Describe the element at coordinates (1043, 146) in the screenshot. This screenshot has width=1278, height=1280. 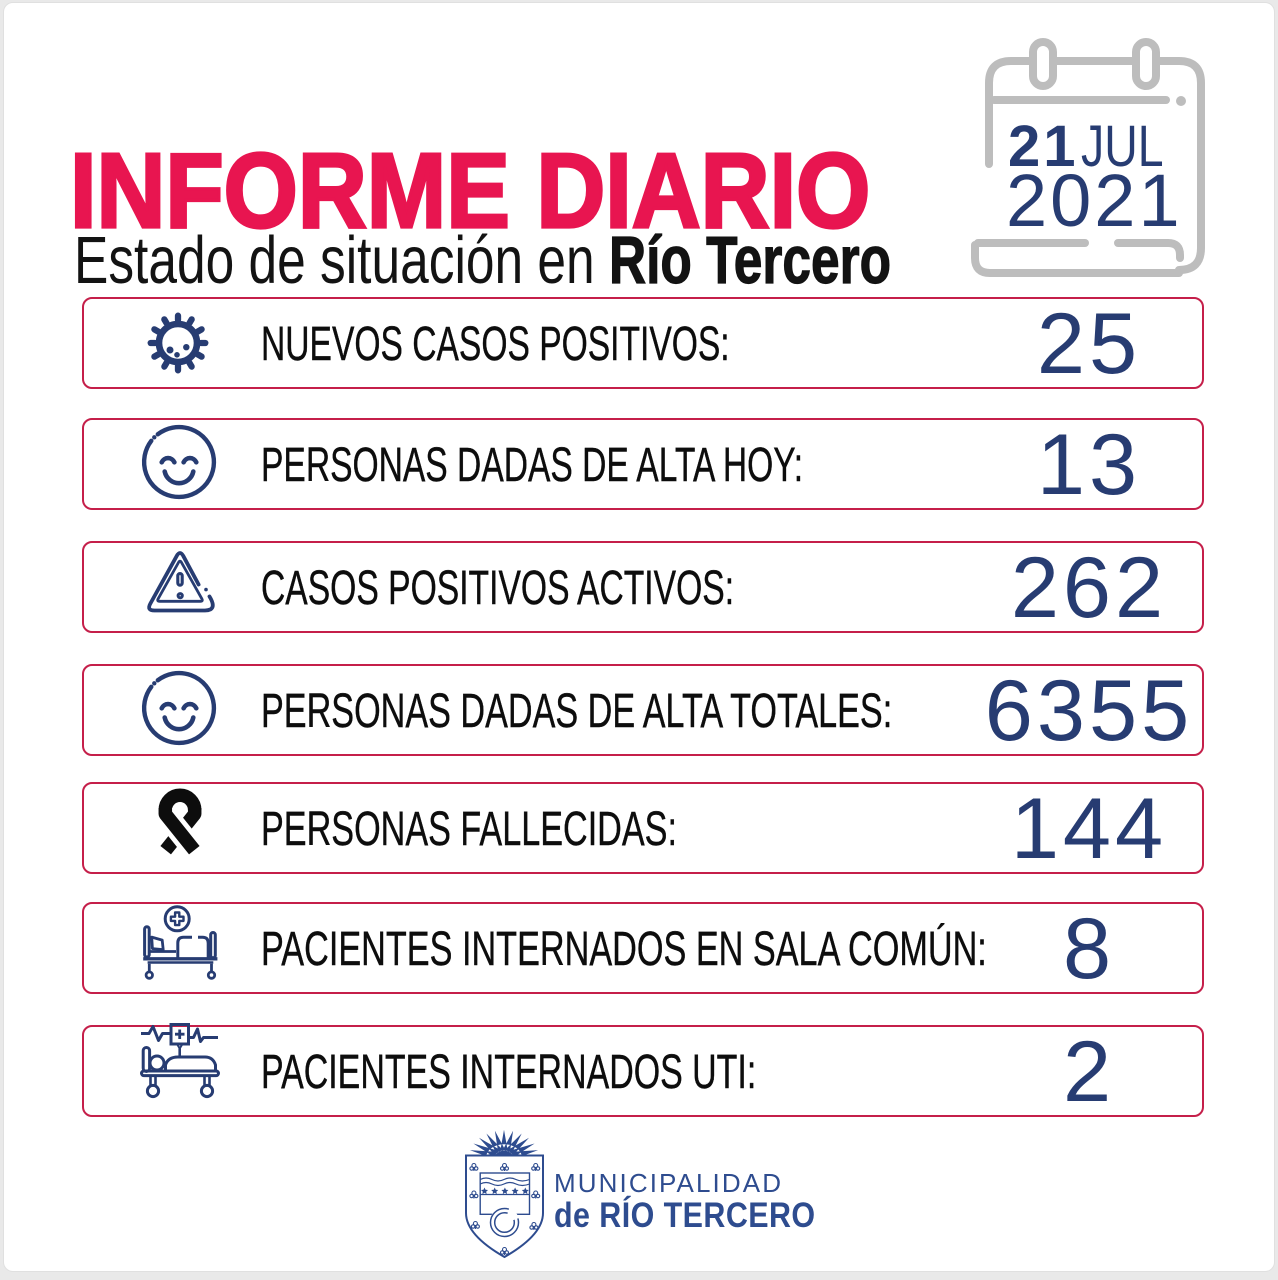
I see `svg-text: 21` at that location.